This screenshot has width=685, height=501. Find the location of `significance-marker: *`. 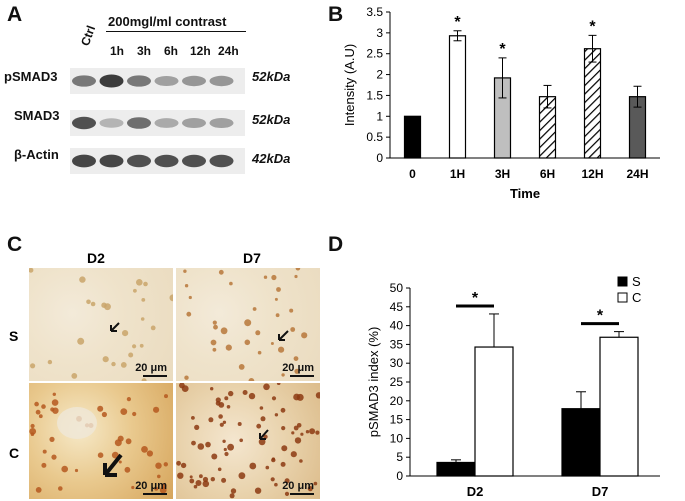

significance-marker: * is located at coordinates (502, 49).